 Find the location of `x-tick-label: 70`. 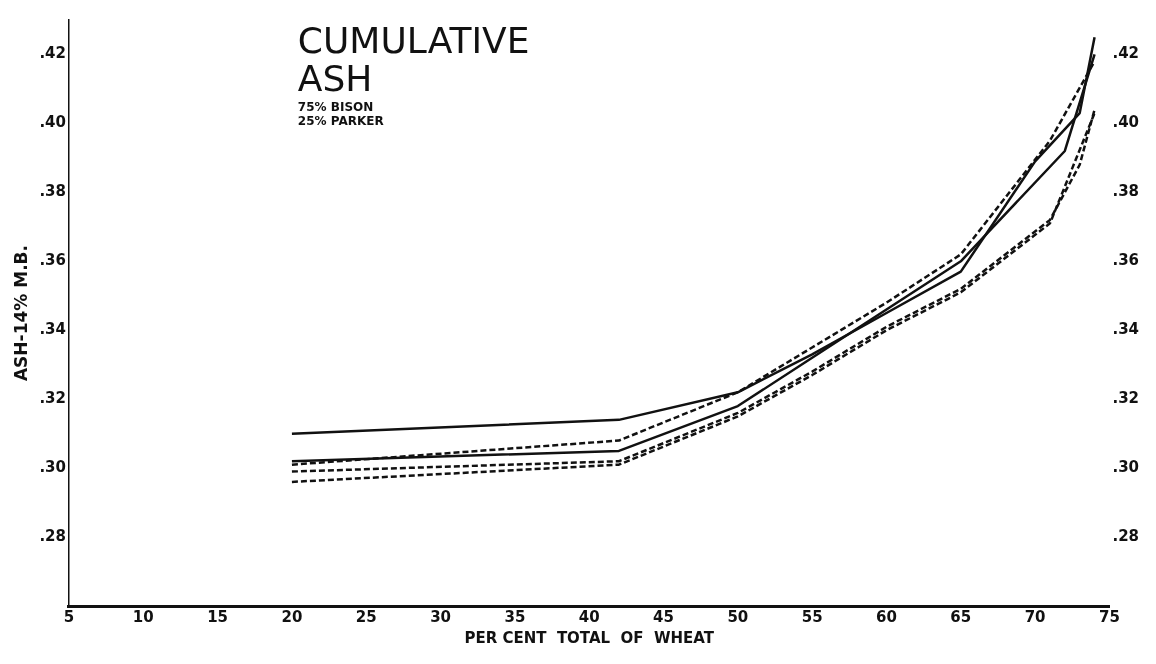

x-tick-label: 70 is located at coordinates (1035, 616).